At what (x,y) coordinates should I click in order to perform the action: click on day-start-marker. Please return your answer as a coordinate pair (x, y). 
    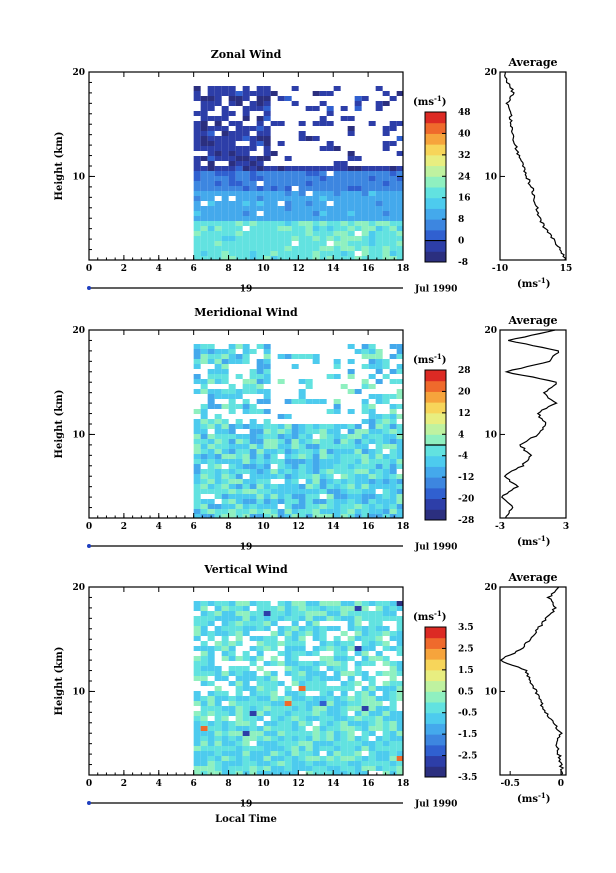
    Looking at the image, I should click on (89, 803).